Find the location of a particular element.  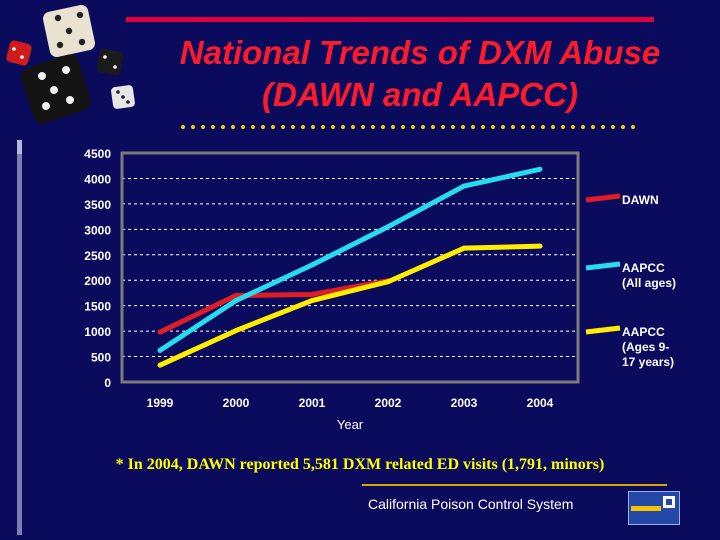

left-rule is located at coordinates (19, 339).